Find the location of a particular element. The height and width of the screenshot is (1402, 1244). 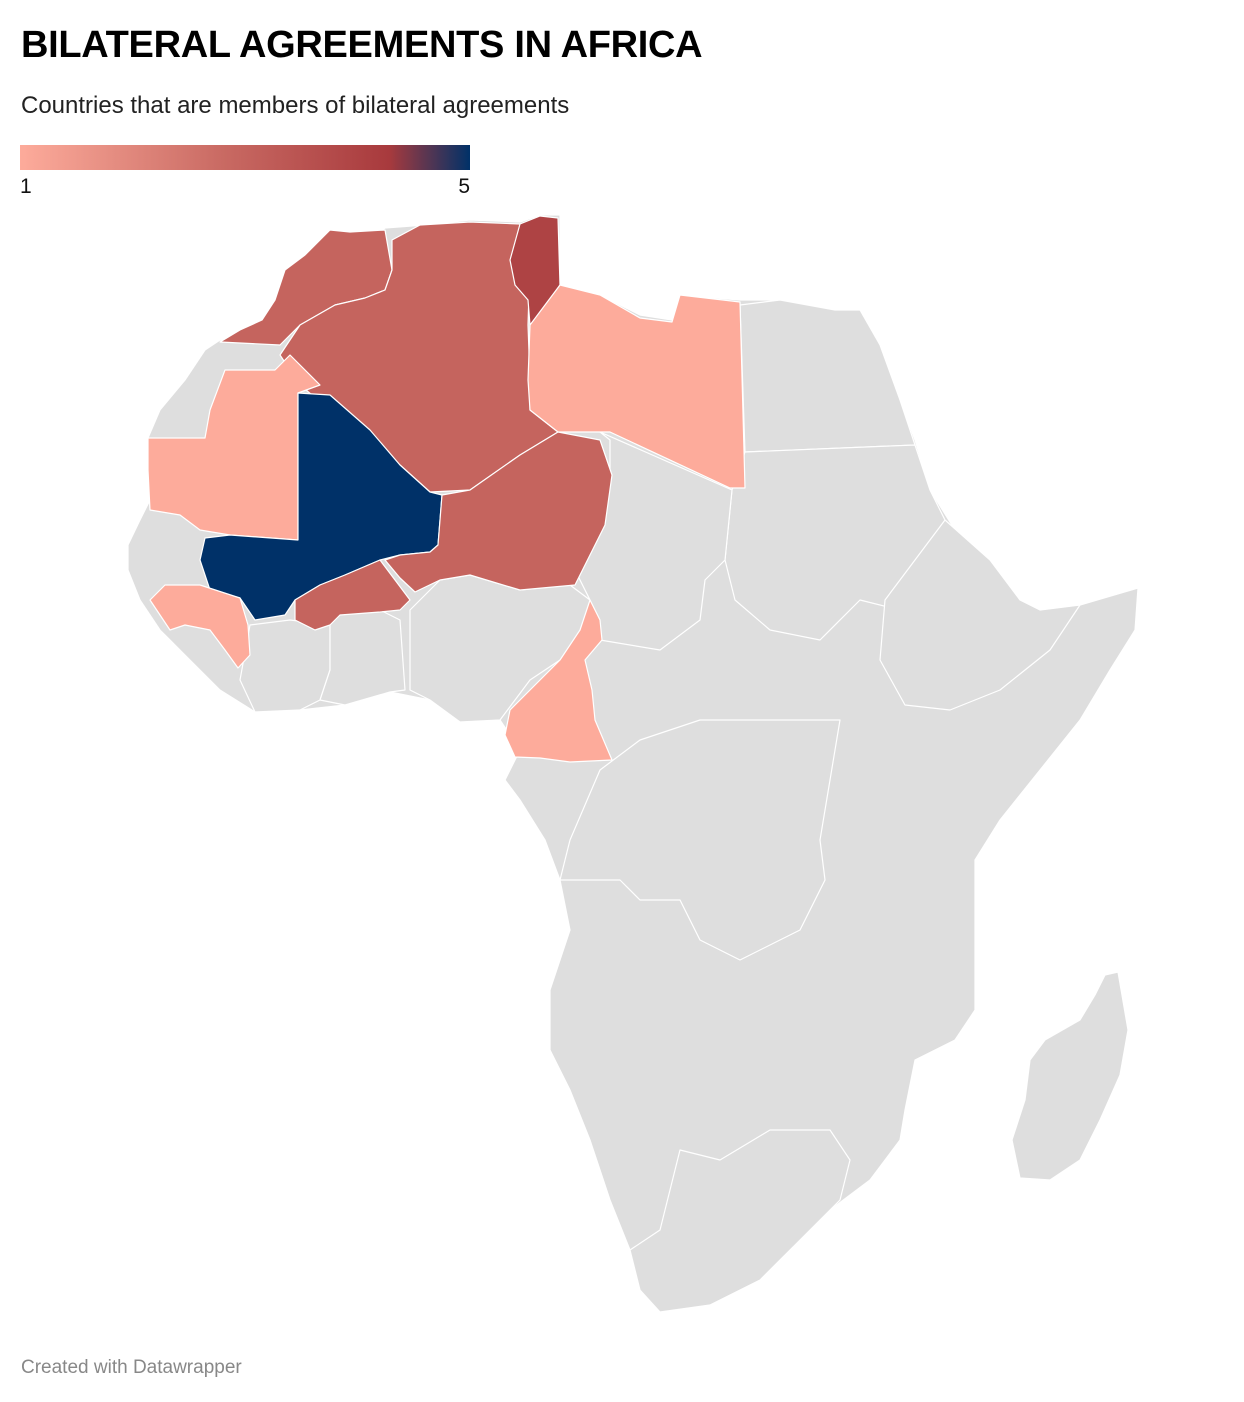

country-mauritania is located at coordinates (234, 447).